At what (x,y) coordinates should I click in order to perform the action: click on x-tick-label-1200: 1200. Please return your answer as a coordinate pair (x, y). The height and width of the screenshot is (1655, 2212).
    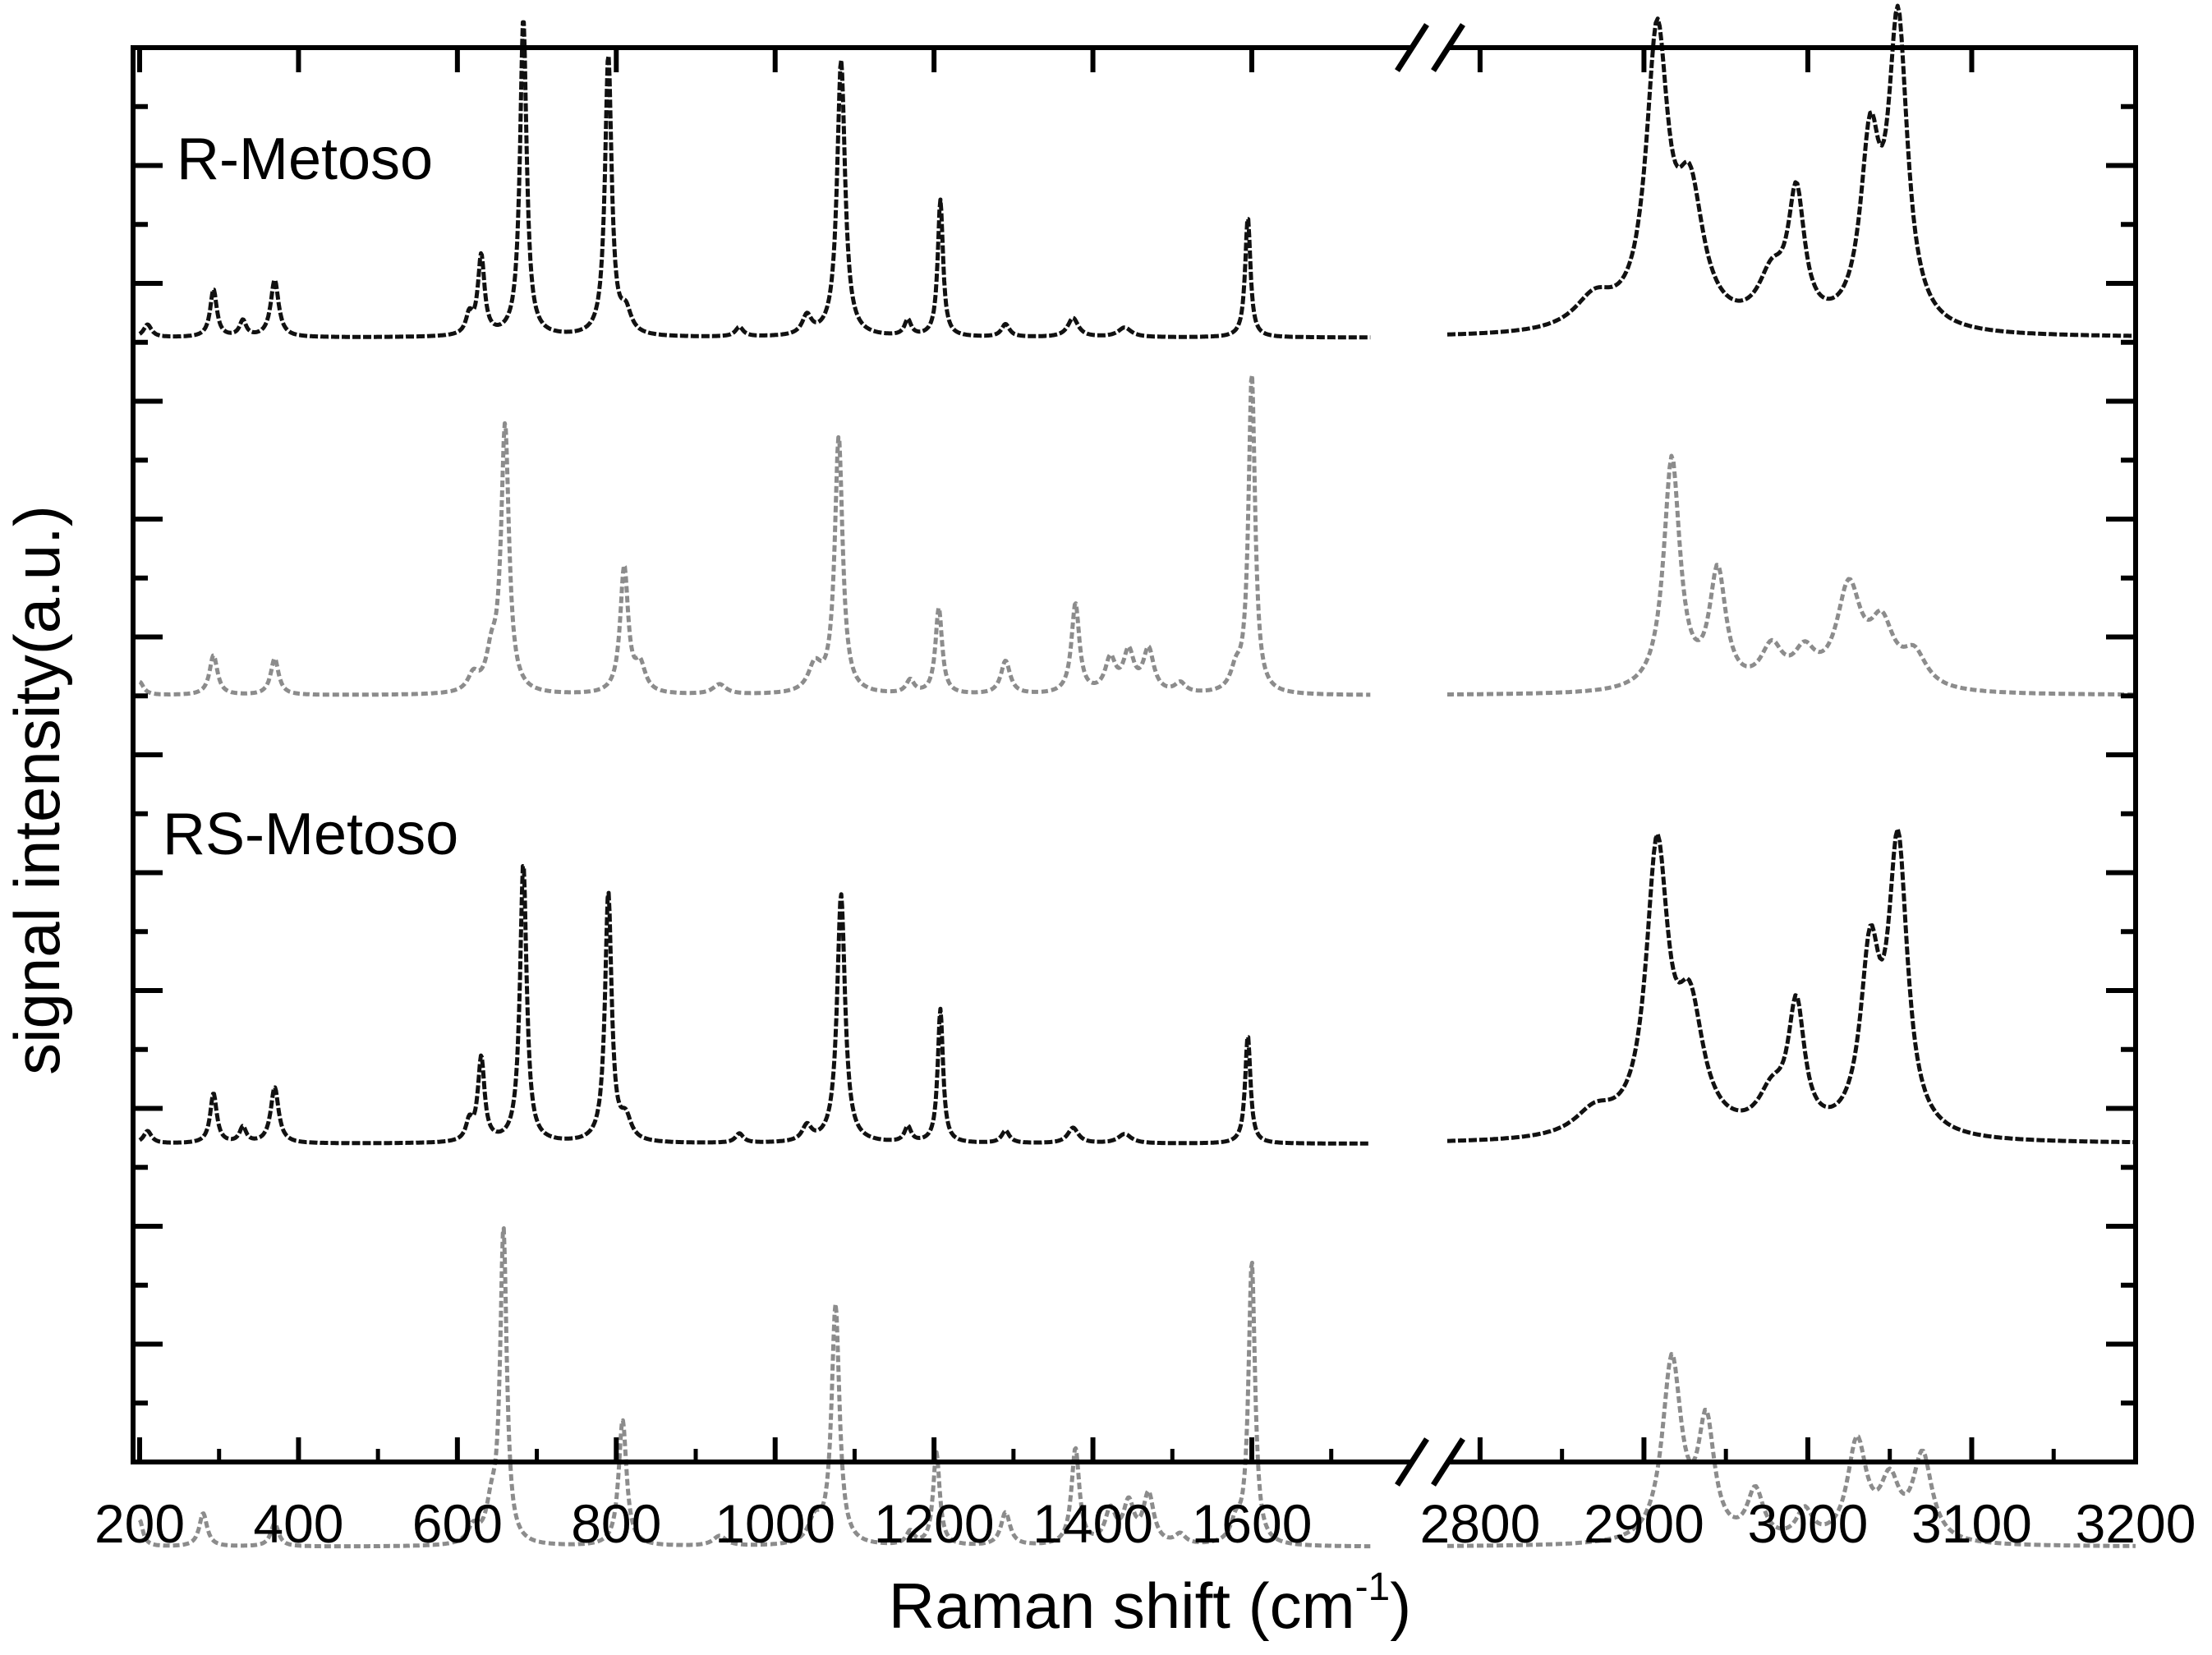
    Looking at the image, I should click on (934, 1523).